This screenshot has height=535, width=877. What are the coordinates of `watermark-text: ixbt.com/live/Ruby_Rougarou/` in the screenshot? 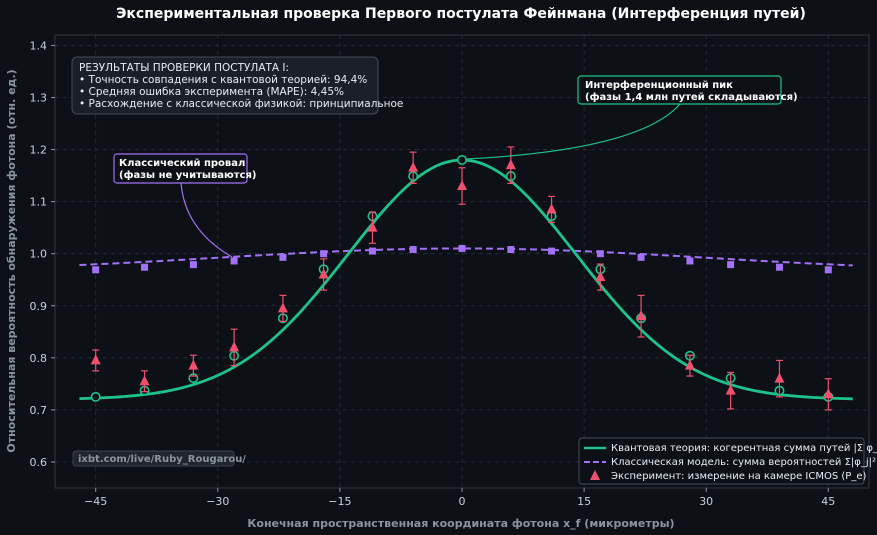 It's located at (162, 459).